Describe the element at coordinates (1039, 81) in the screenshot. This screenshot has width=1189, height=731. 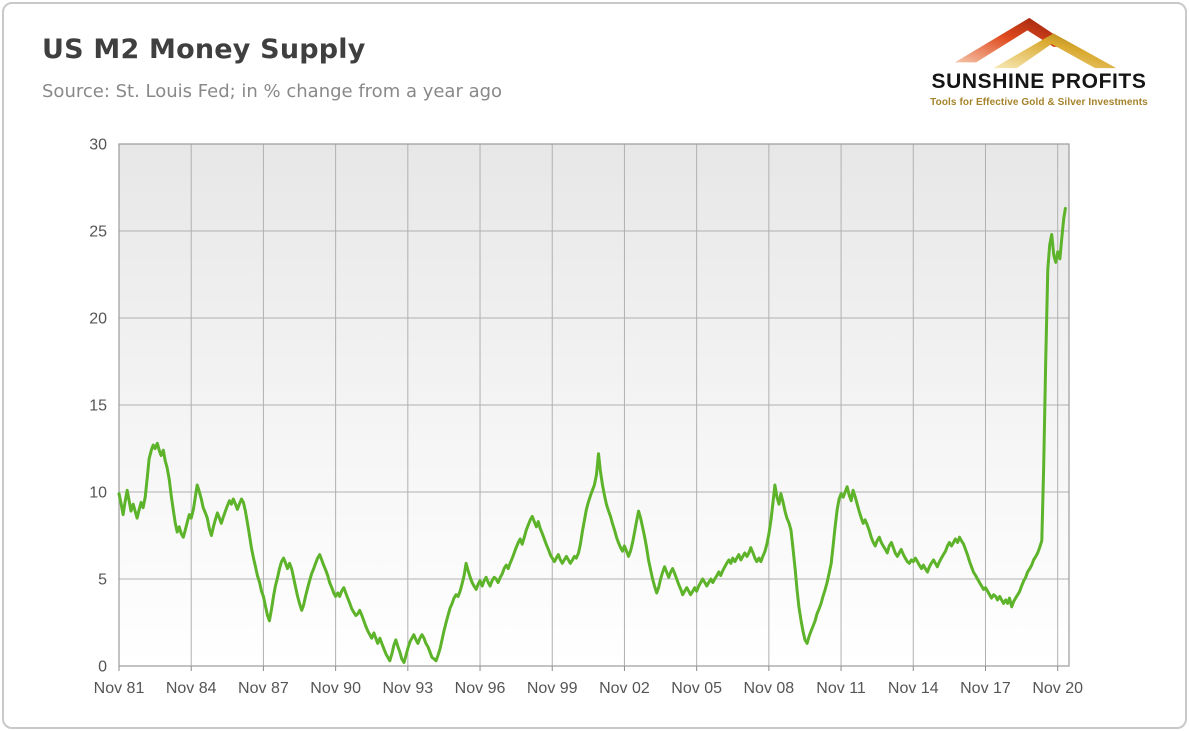
I see `logo-name: SUNSHINE PROFITS` at that location.